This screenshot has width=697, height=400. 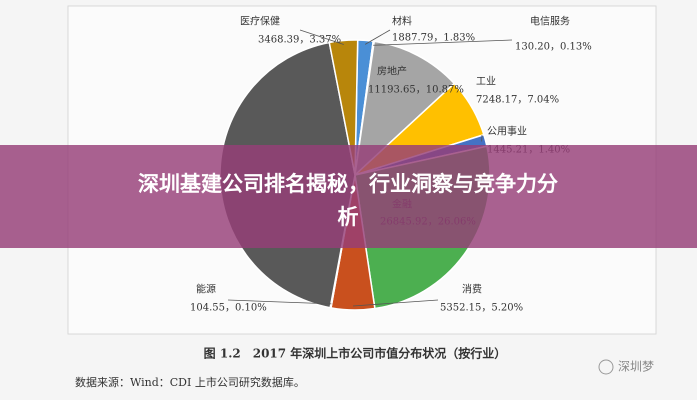 What do you see at coordinates (416, 90) in the screenshot?
I see `value-label: 11193.65，10.87%` at bounding box center [416, 90].